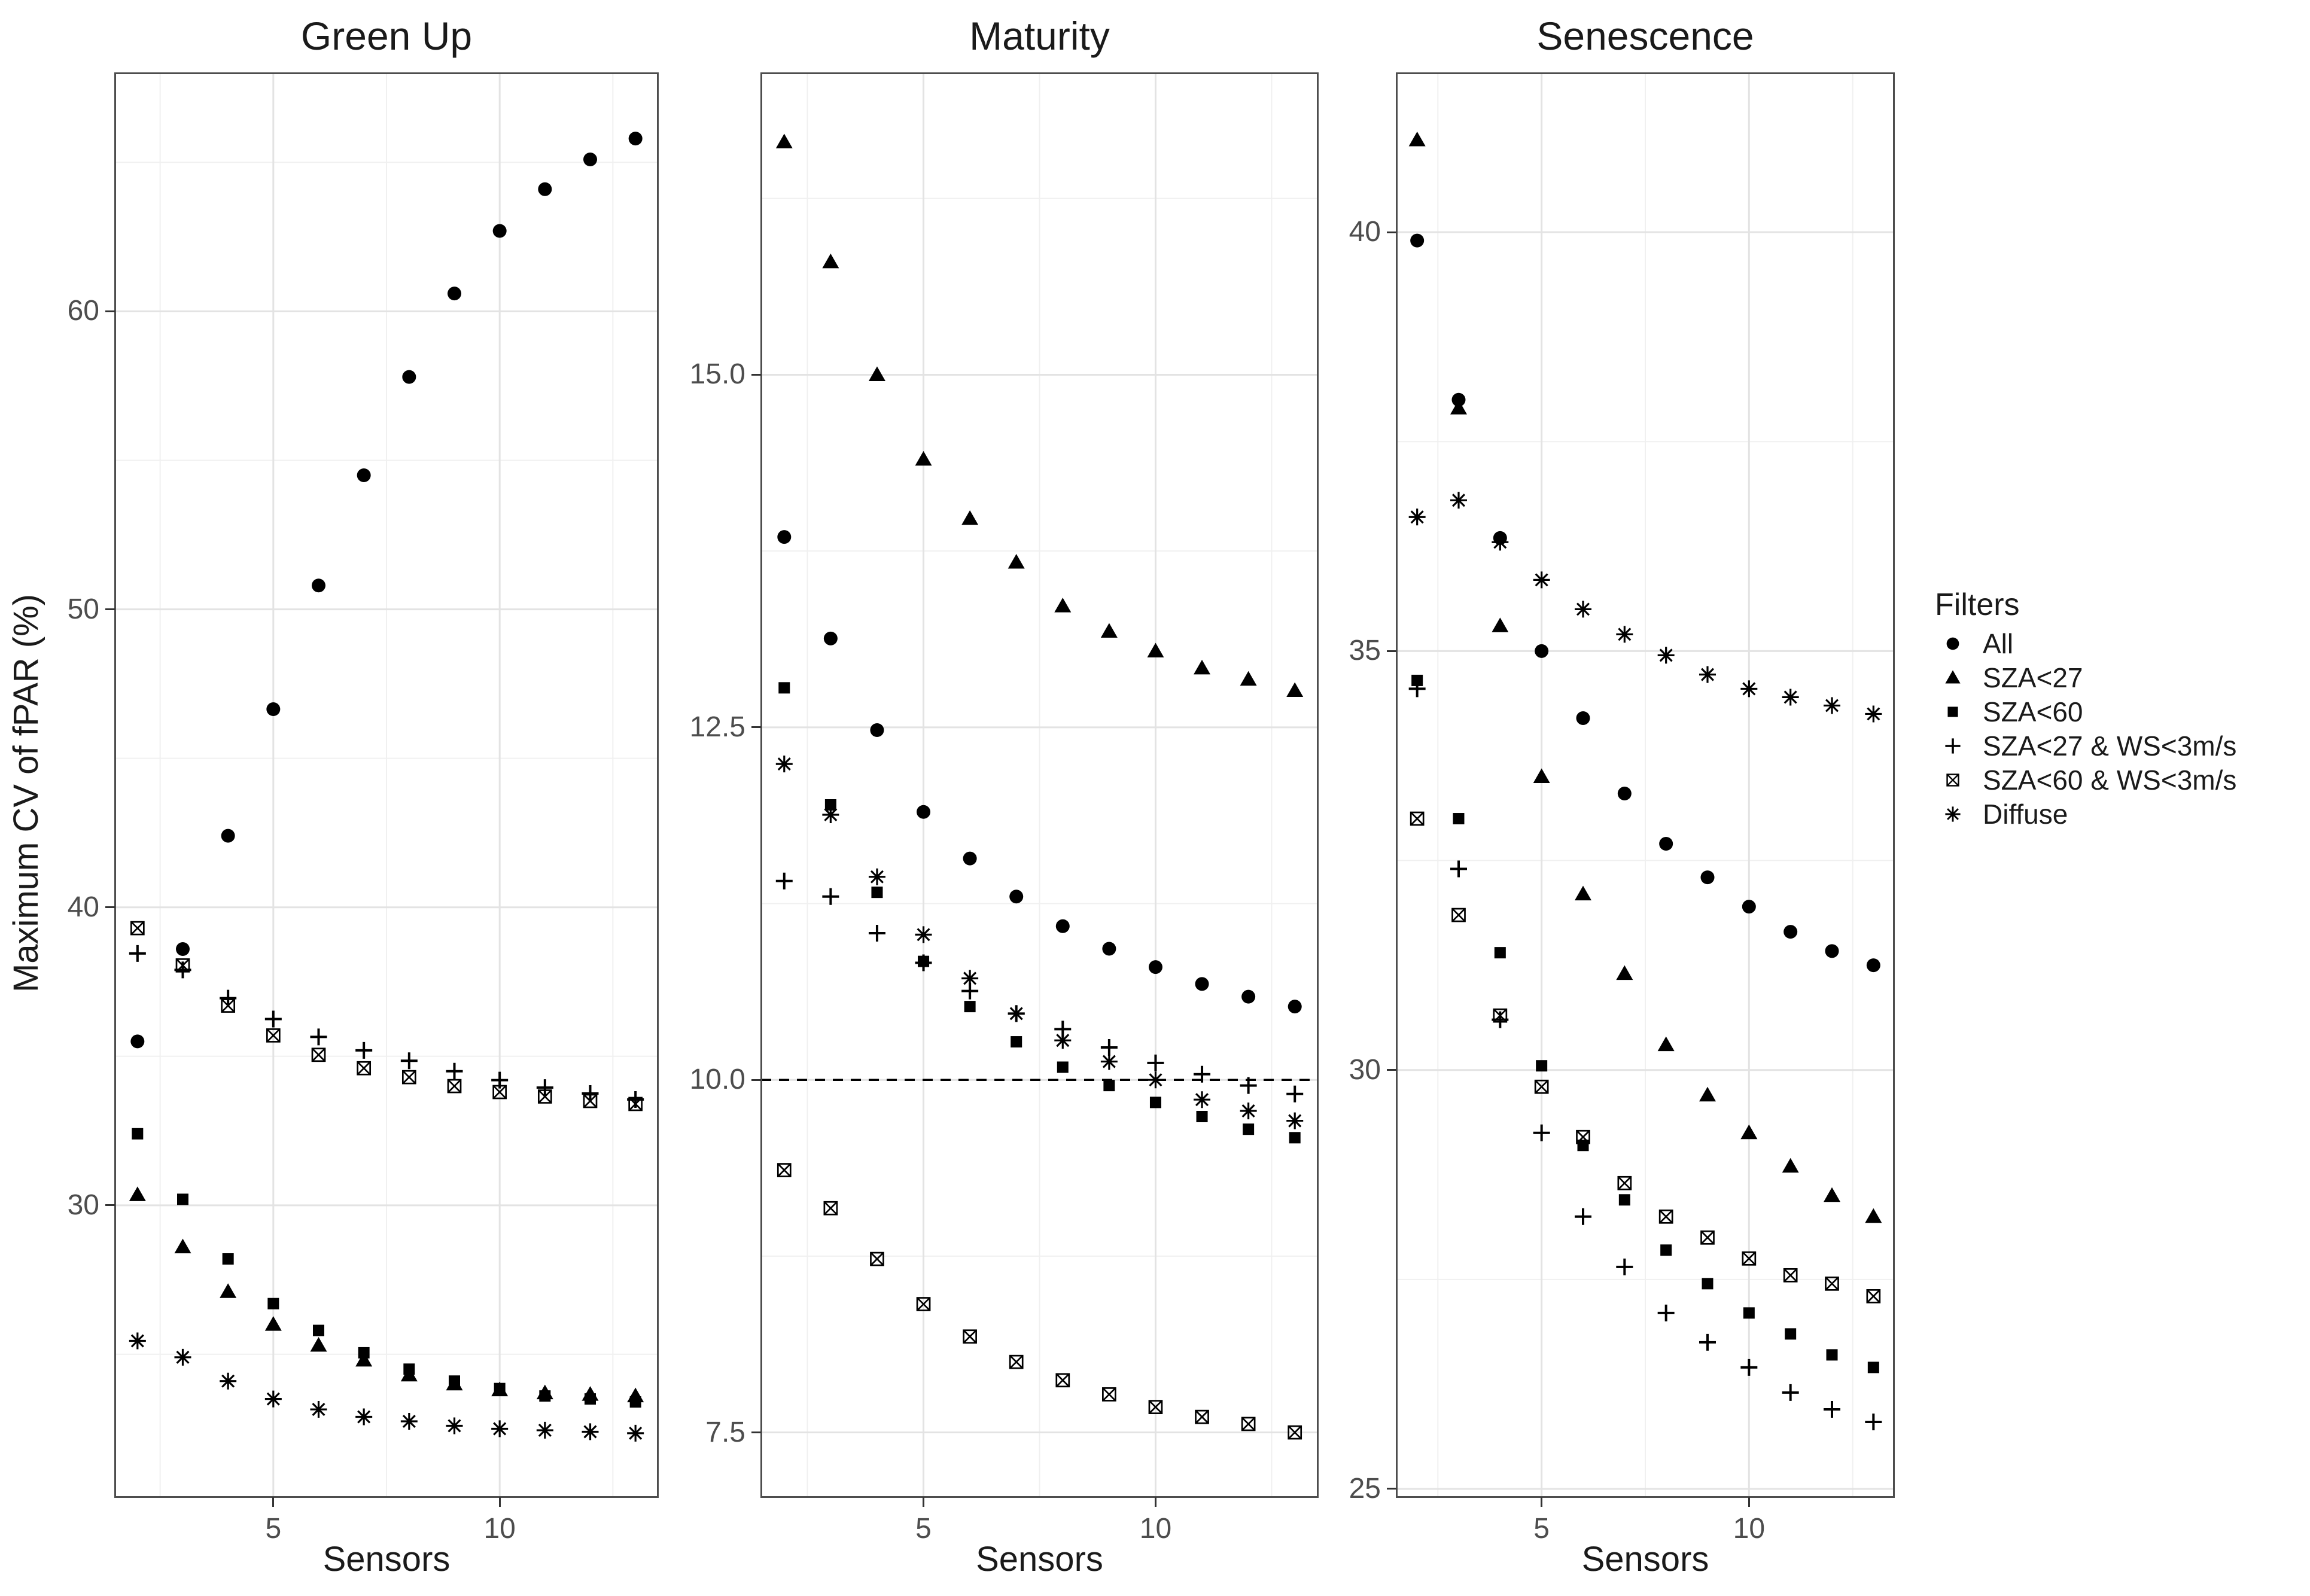  Describe the element at coordinates (2085, 643) in the screenshot. I see `legend-item-all: All` at that location.